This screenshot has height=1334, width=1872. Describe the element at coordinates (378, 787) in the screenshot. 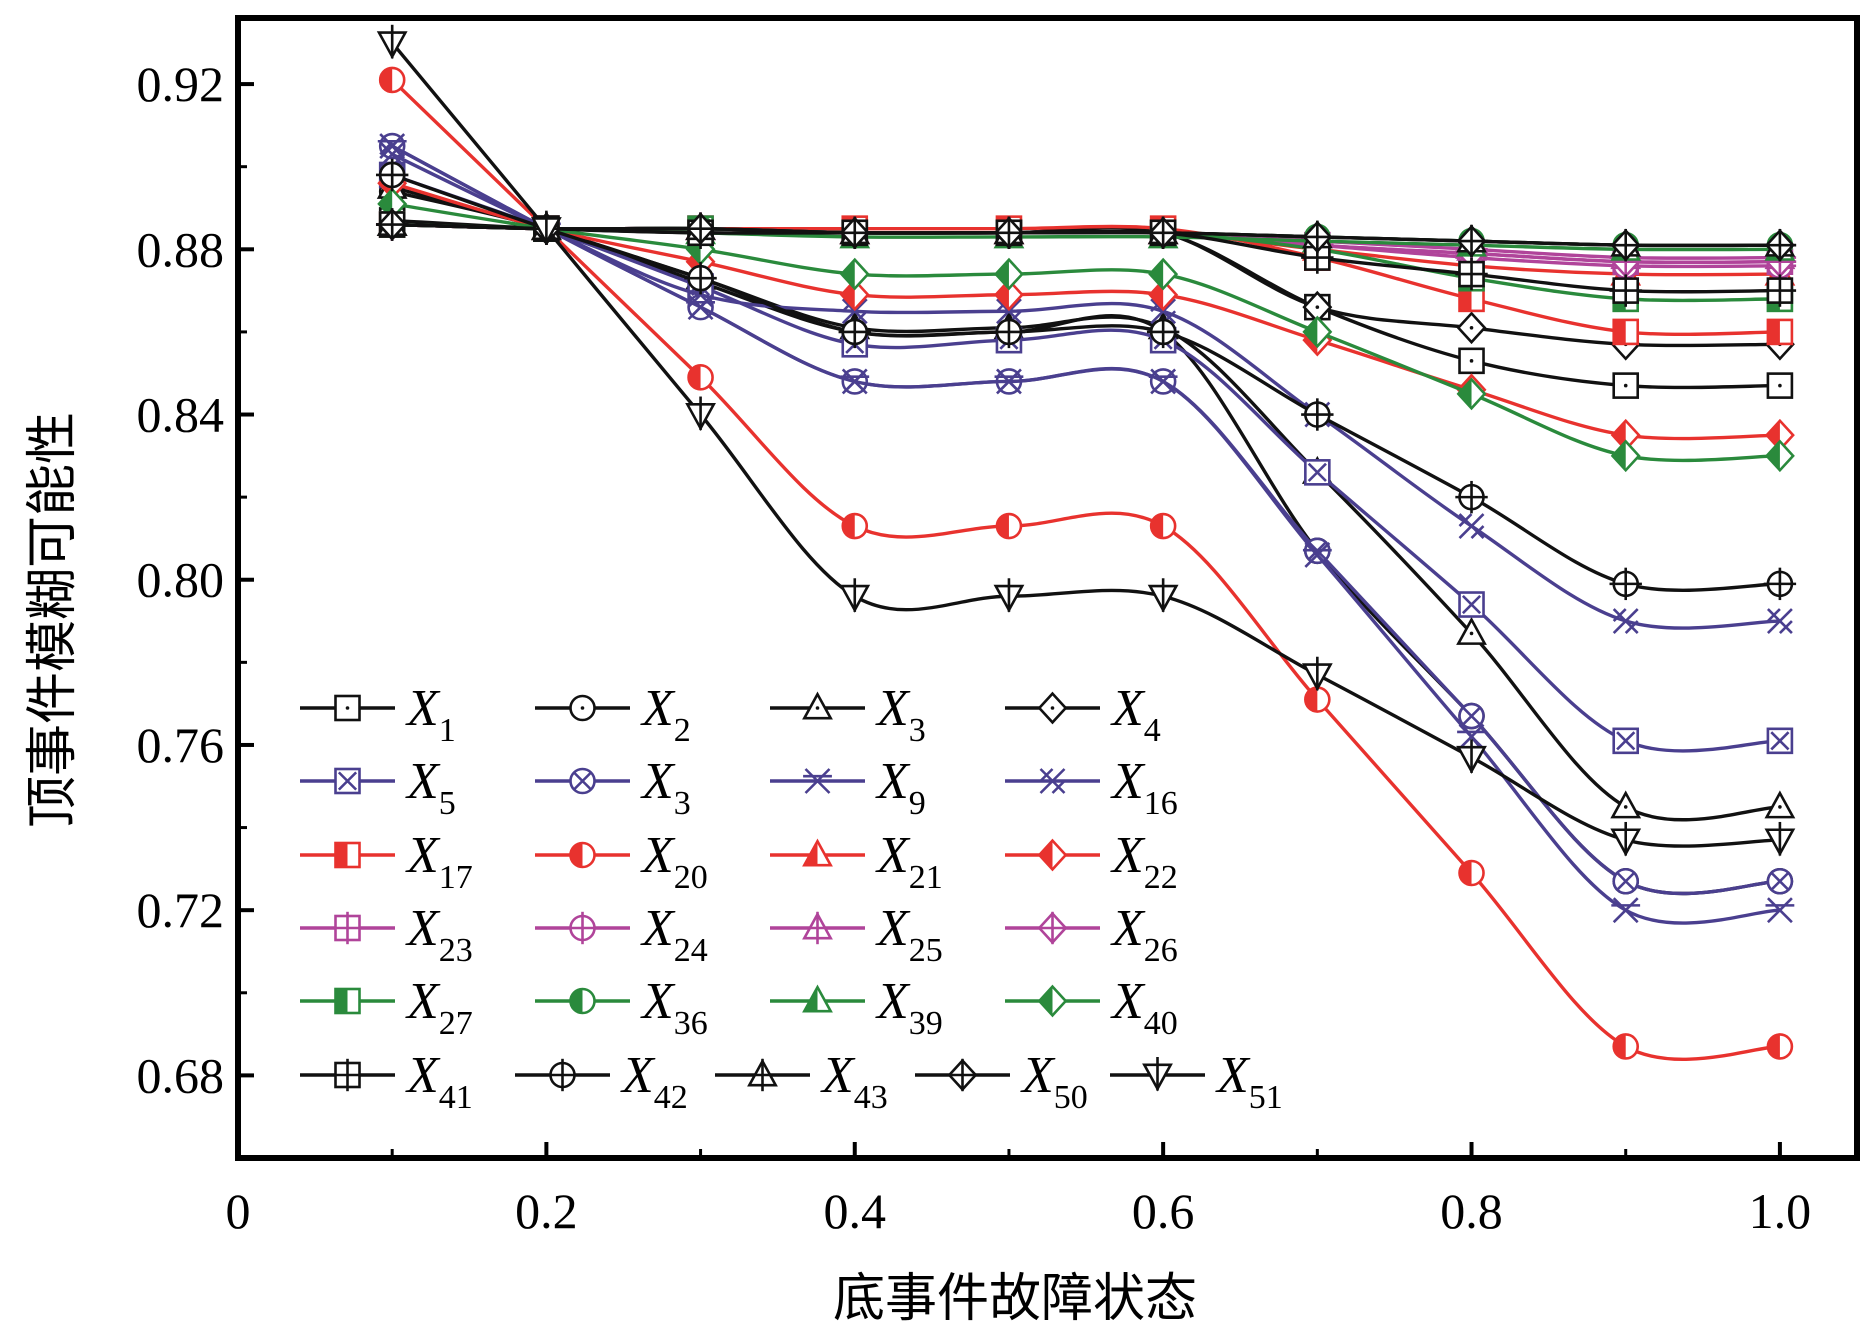

I see `legend-item: X5` at that location.